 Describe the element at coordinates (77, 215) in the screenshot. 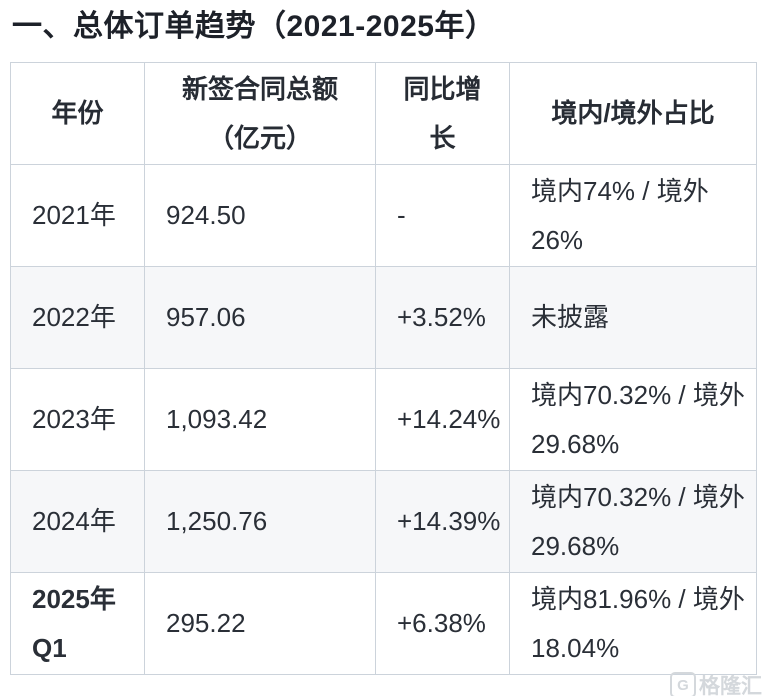

I see `year-cell: 2021年` at that location.